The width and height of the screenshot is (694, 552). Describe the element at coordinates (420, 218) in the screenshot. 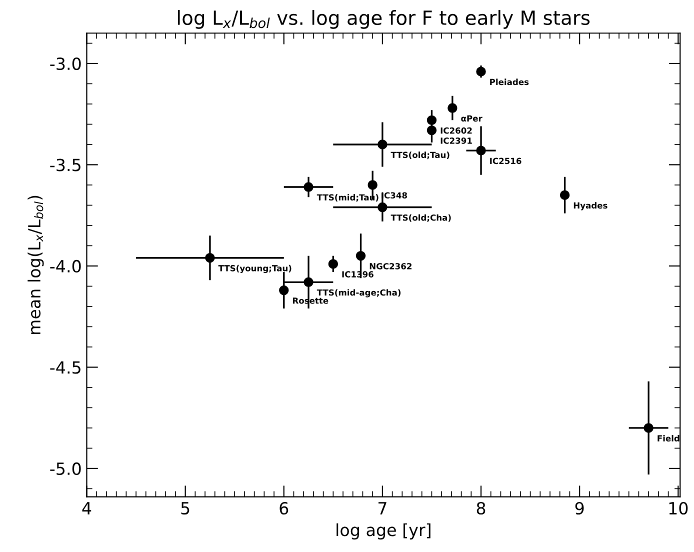

I see `annotation: TTS(old;Cha)` at that location.